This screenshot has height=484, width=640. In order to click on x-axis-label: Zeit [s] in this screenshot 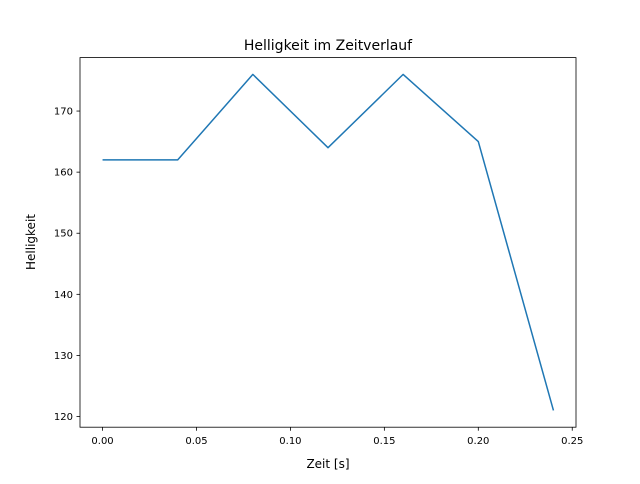, I will do `click(327, 464)`.